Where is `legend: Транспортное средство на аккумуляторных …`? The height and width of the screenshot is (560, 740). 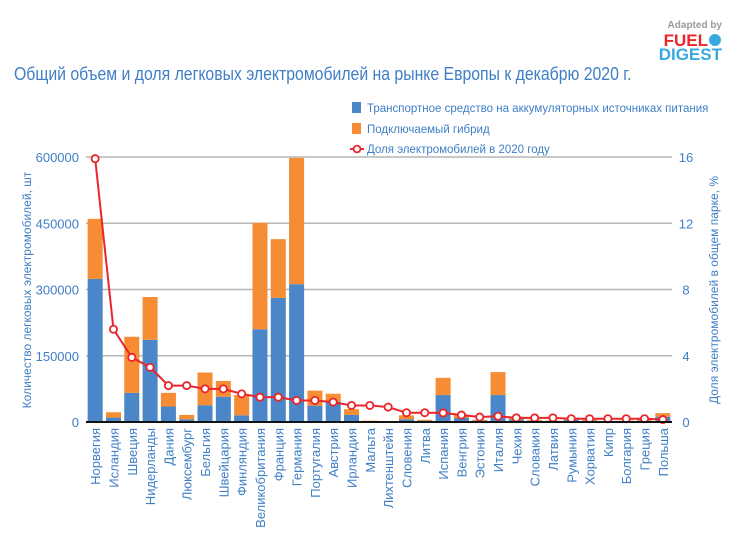 legend: Транспортное средство на аккумуляторных … is located at coordinates (529, 129).